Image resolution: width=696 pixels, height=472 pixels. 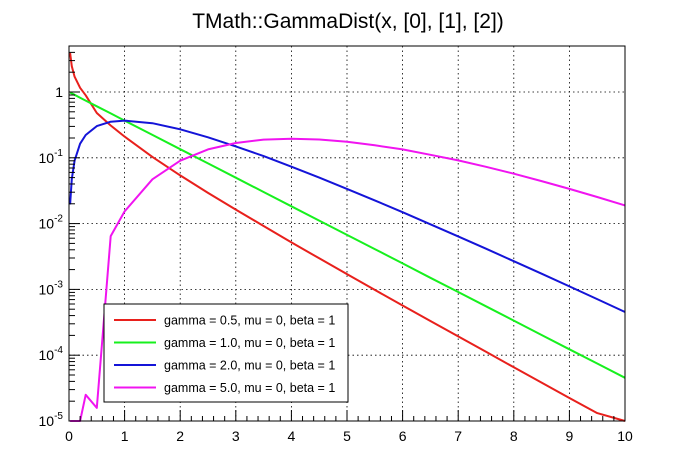 I want to click on y-tick-label: 10⁻⁵, so click(x=51, y=420).